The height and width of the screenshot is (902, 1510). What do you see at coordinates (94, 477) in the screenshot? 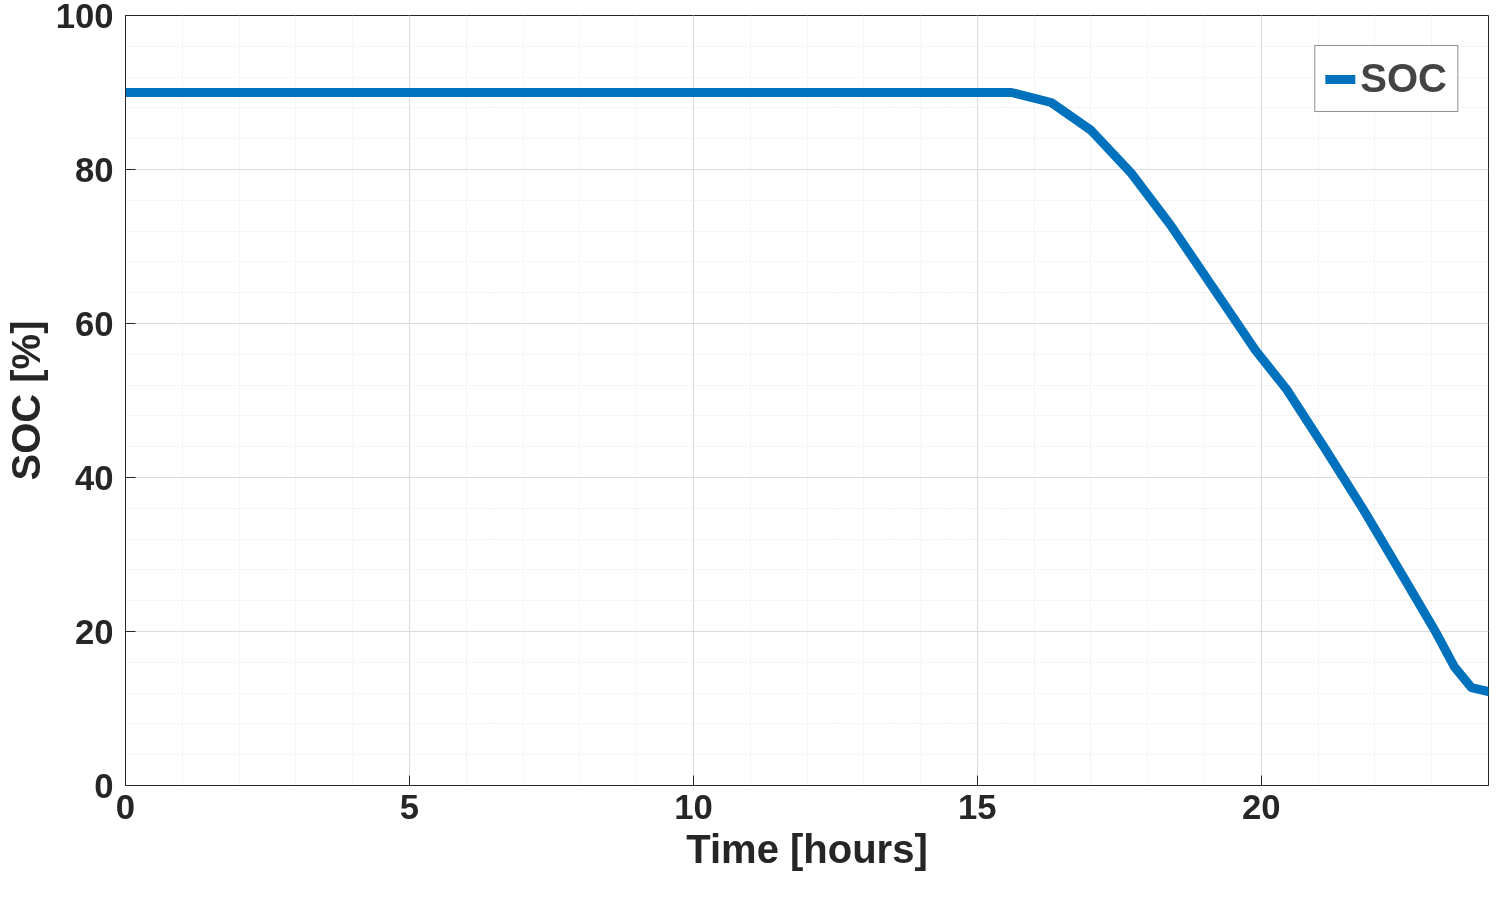
I see `y-tick-label: 40` at bounding box center [94, 477].